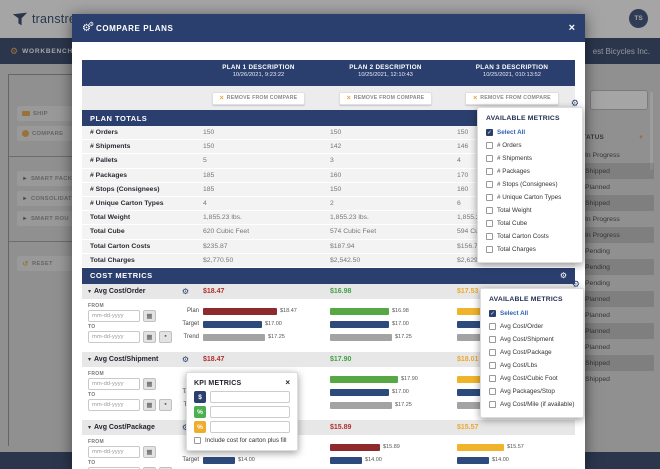 Image resolution: width=660 pixels, height=469 pixels. What do you see at coordinates (532, 404) in the screenshot?
I see `checklist-item: Avg Cost/Mile (if available)` at bounding box center [532, 404].